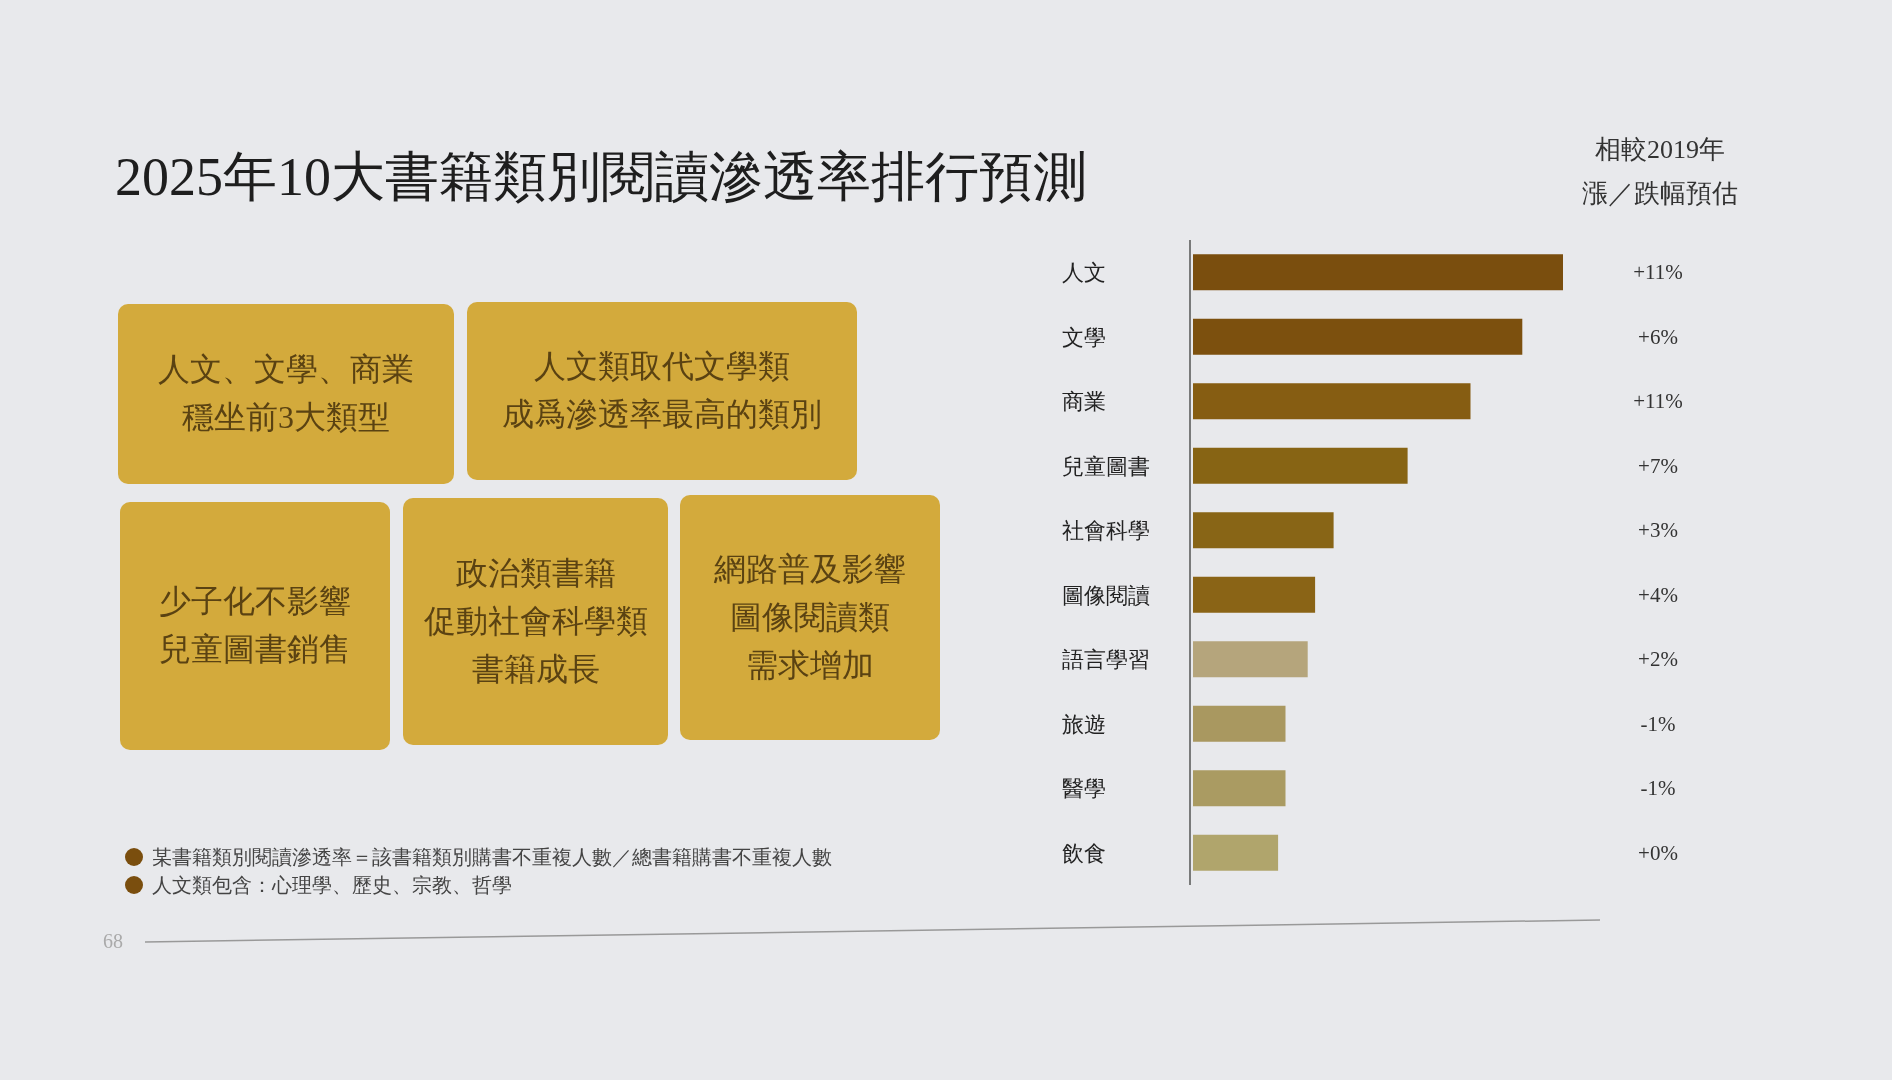  What do you see at coordinates (535, 620) in the screenshot?
I see `text: 政治類書籍促動社會科學類書籍成長` at bounding box center [535, 620].